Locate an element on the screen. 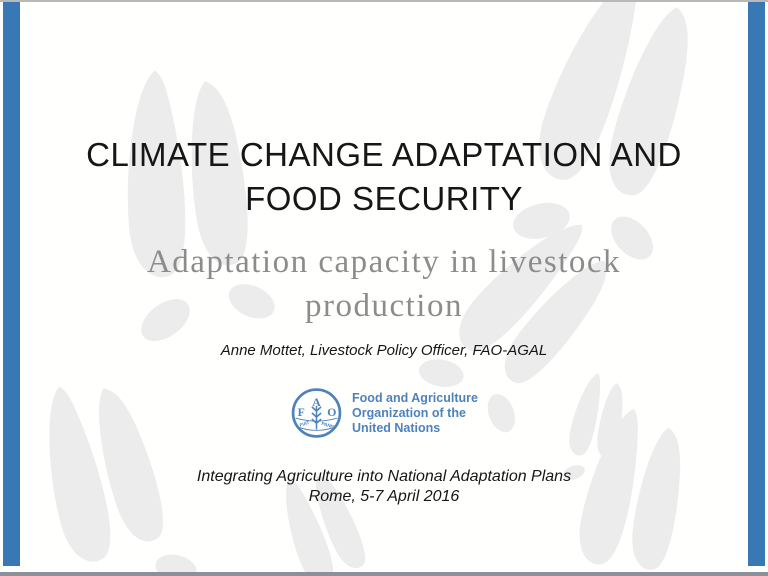  fao-wordmark-line-3: United Nations is located at coordinates (396, 427).